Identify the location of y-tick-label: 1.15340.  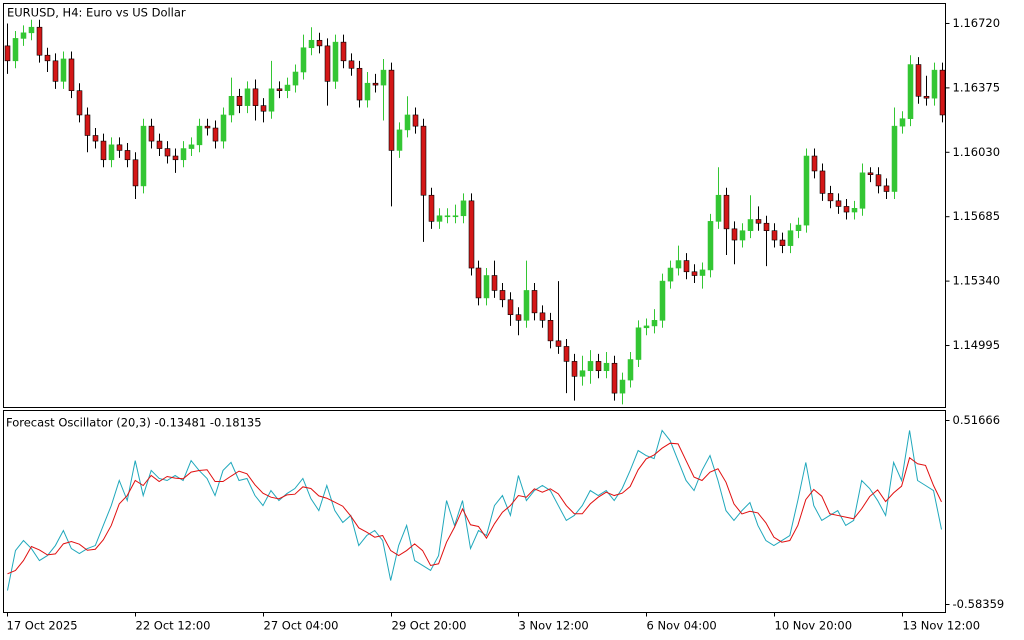
(977, 281).